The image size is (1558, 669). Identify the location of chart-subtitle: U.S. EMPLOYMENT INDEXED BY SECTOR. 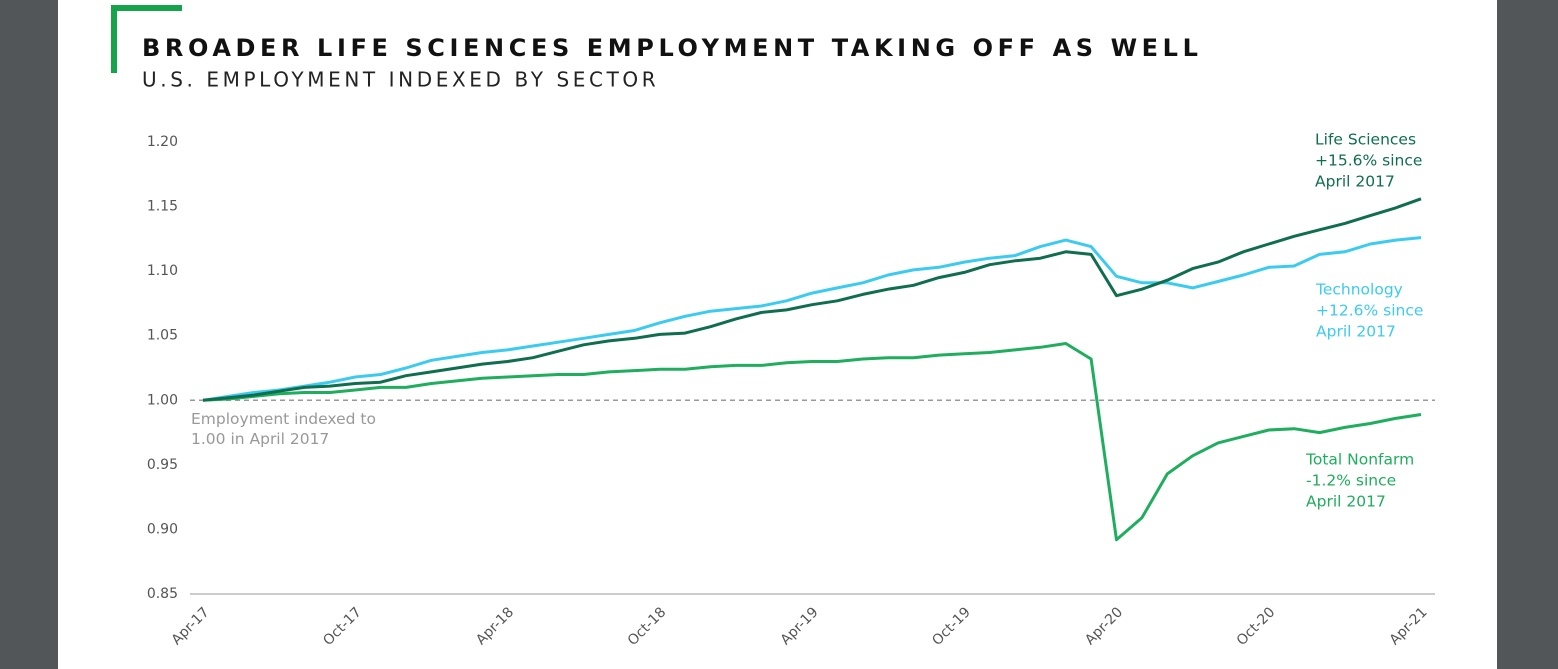
(400, 80).